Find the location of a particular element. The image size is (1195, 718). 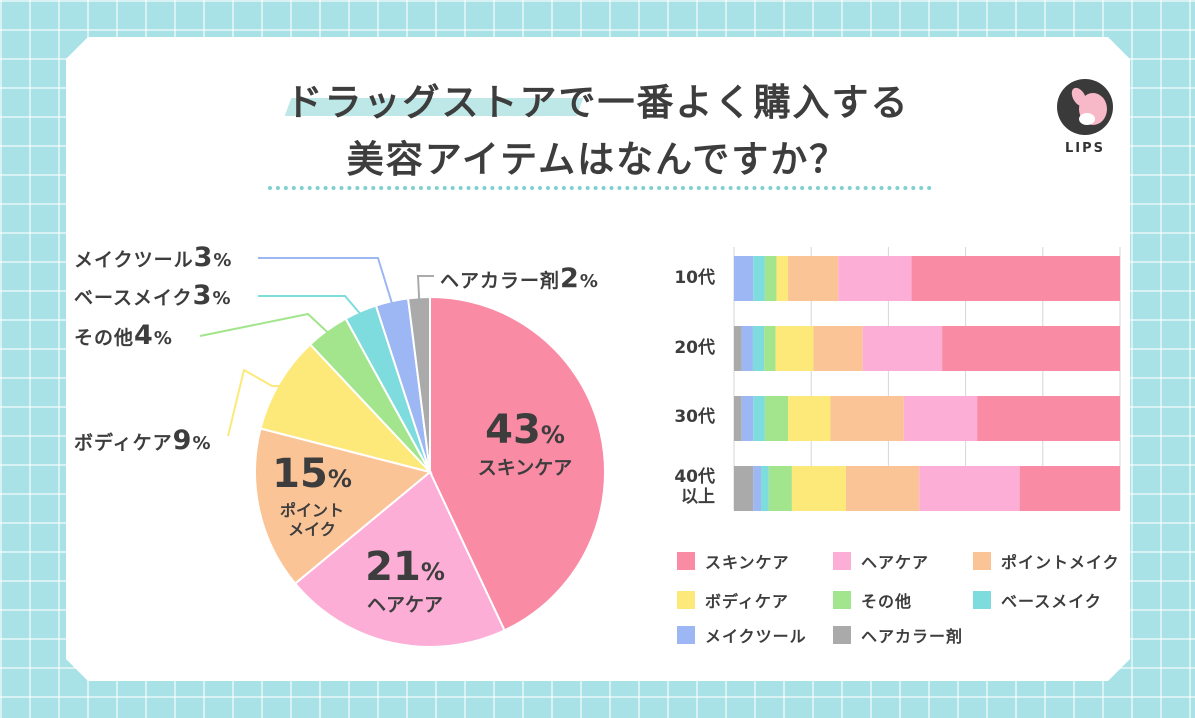

page-title-line1: ドラッグストアで一番よく購入する is located at coordinates (597, 102).